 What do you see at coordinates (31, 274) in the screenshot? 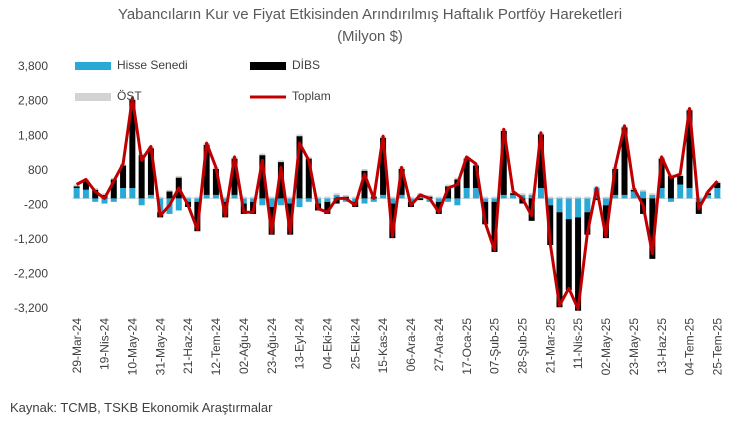
I see `y-tick-label: -2,200` at bounding box center [31, 274].